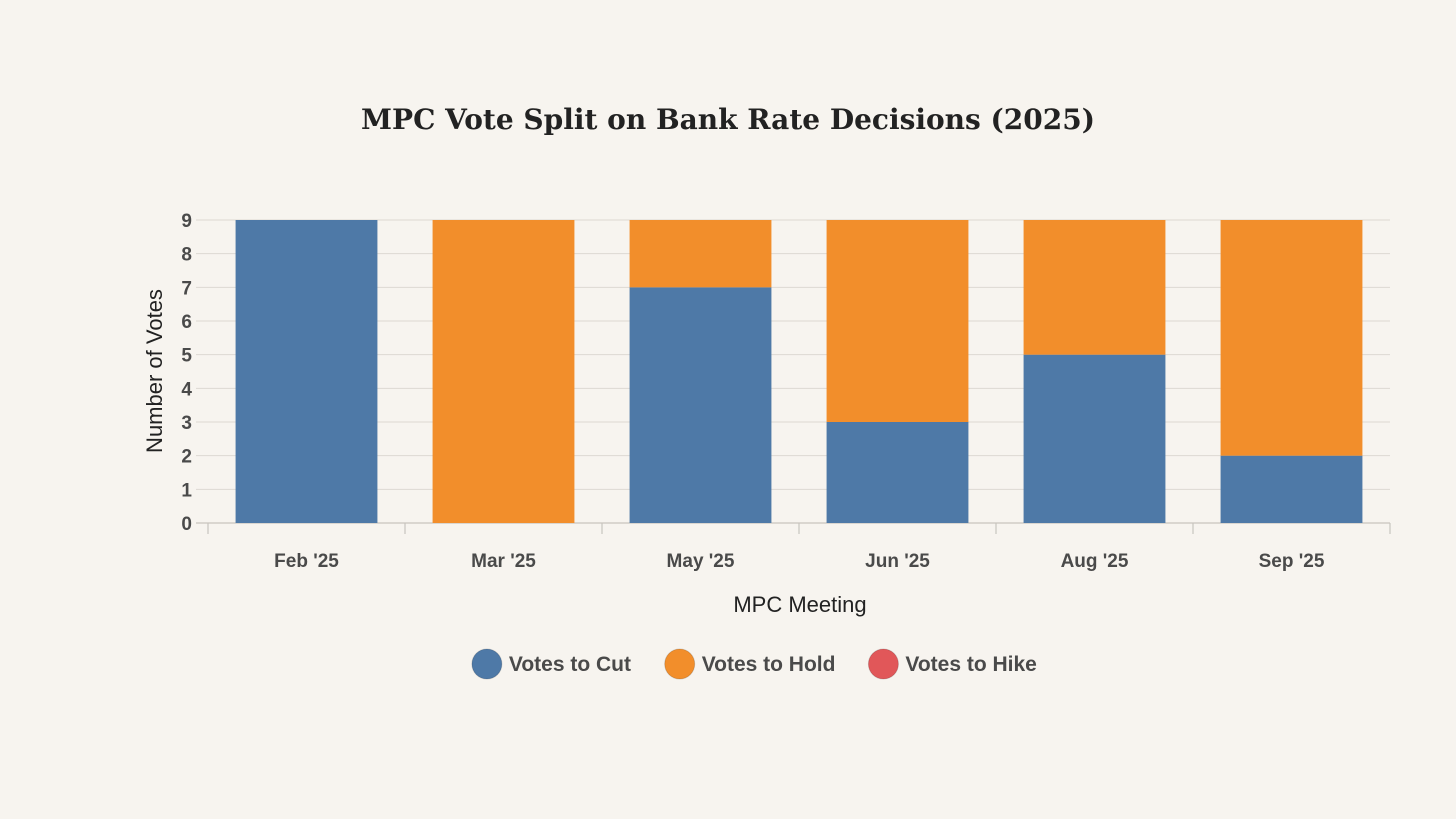  Describe the element at coordinates (154, 371) in the screenshot. I see `y-axis-label: Number of Votes` at that location.